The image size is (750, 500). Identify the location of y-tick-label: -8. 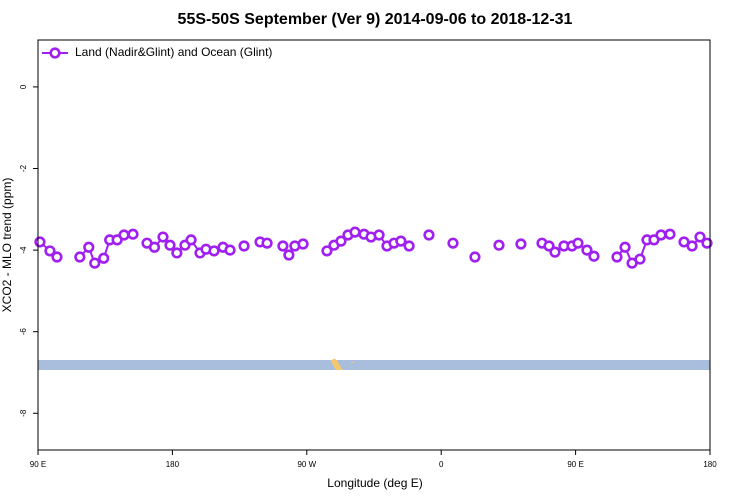
(23, 413).